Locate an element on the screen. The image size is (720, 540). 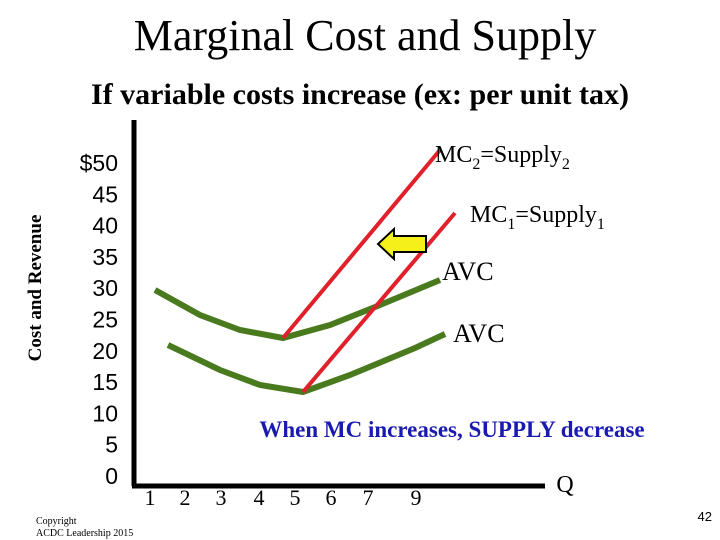
y-tick-label: $50 is located at coordinates (99, 163).